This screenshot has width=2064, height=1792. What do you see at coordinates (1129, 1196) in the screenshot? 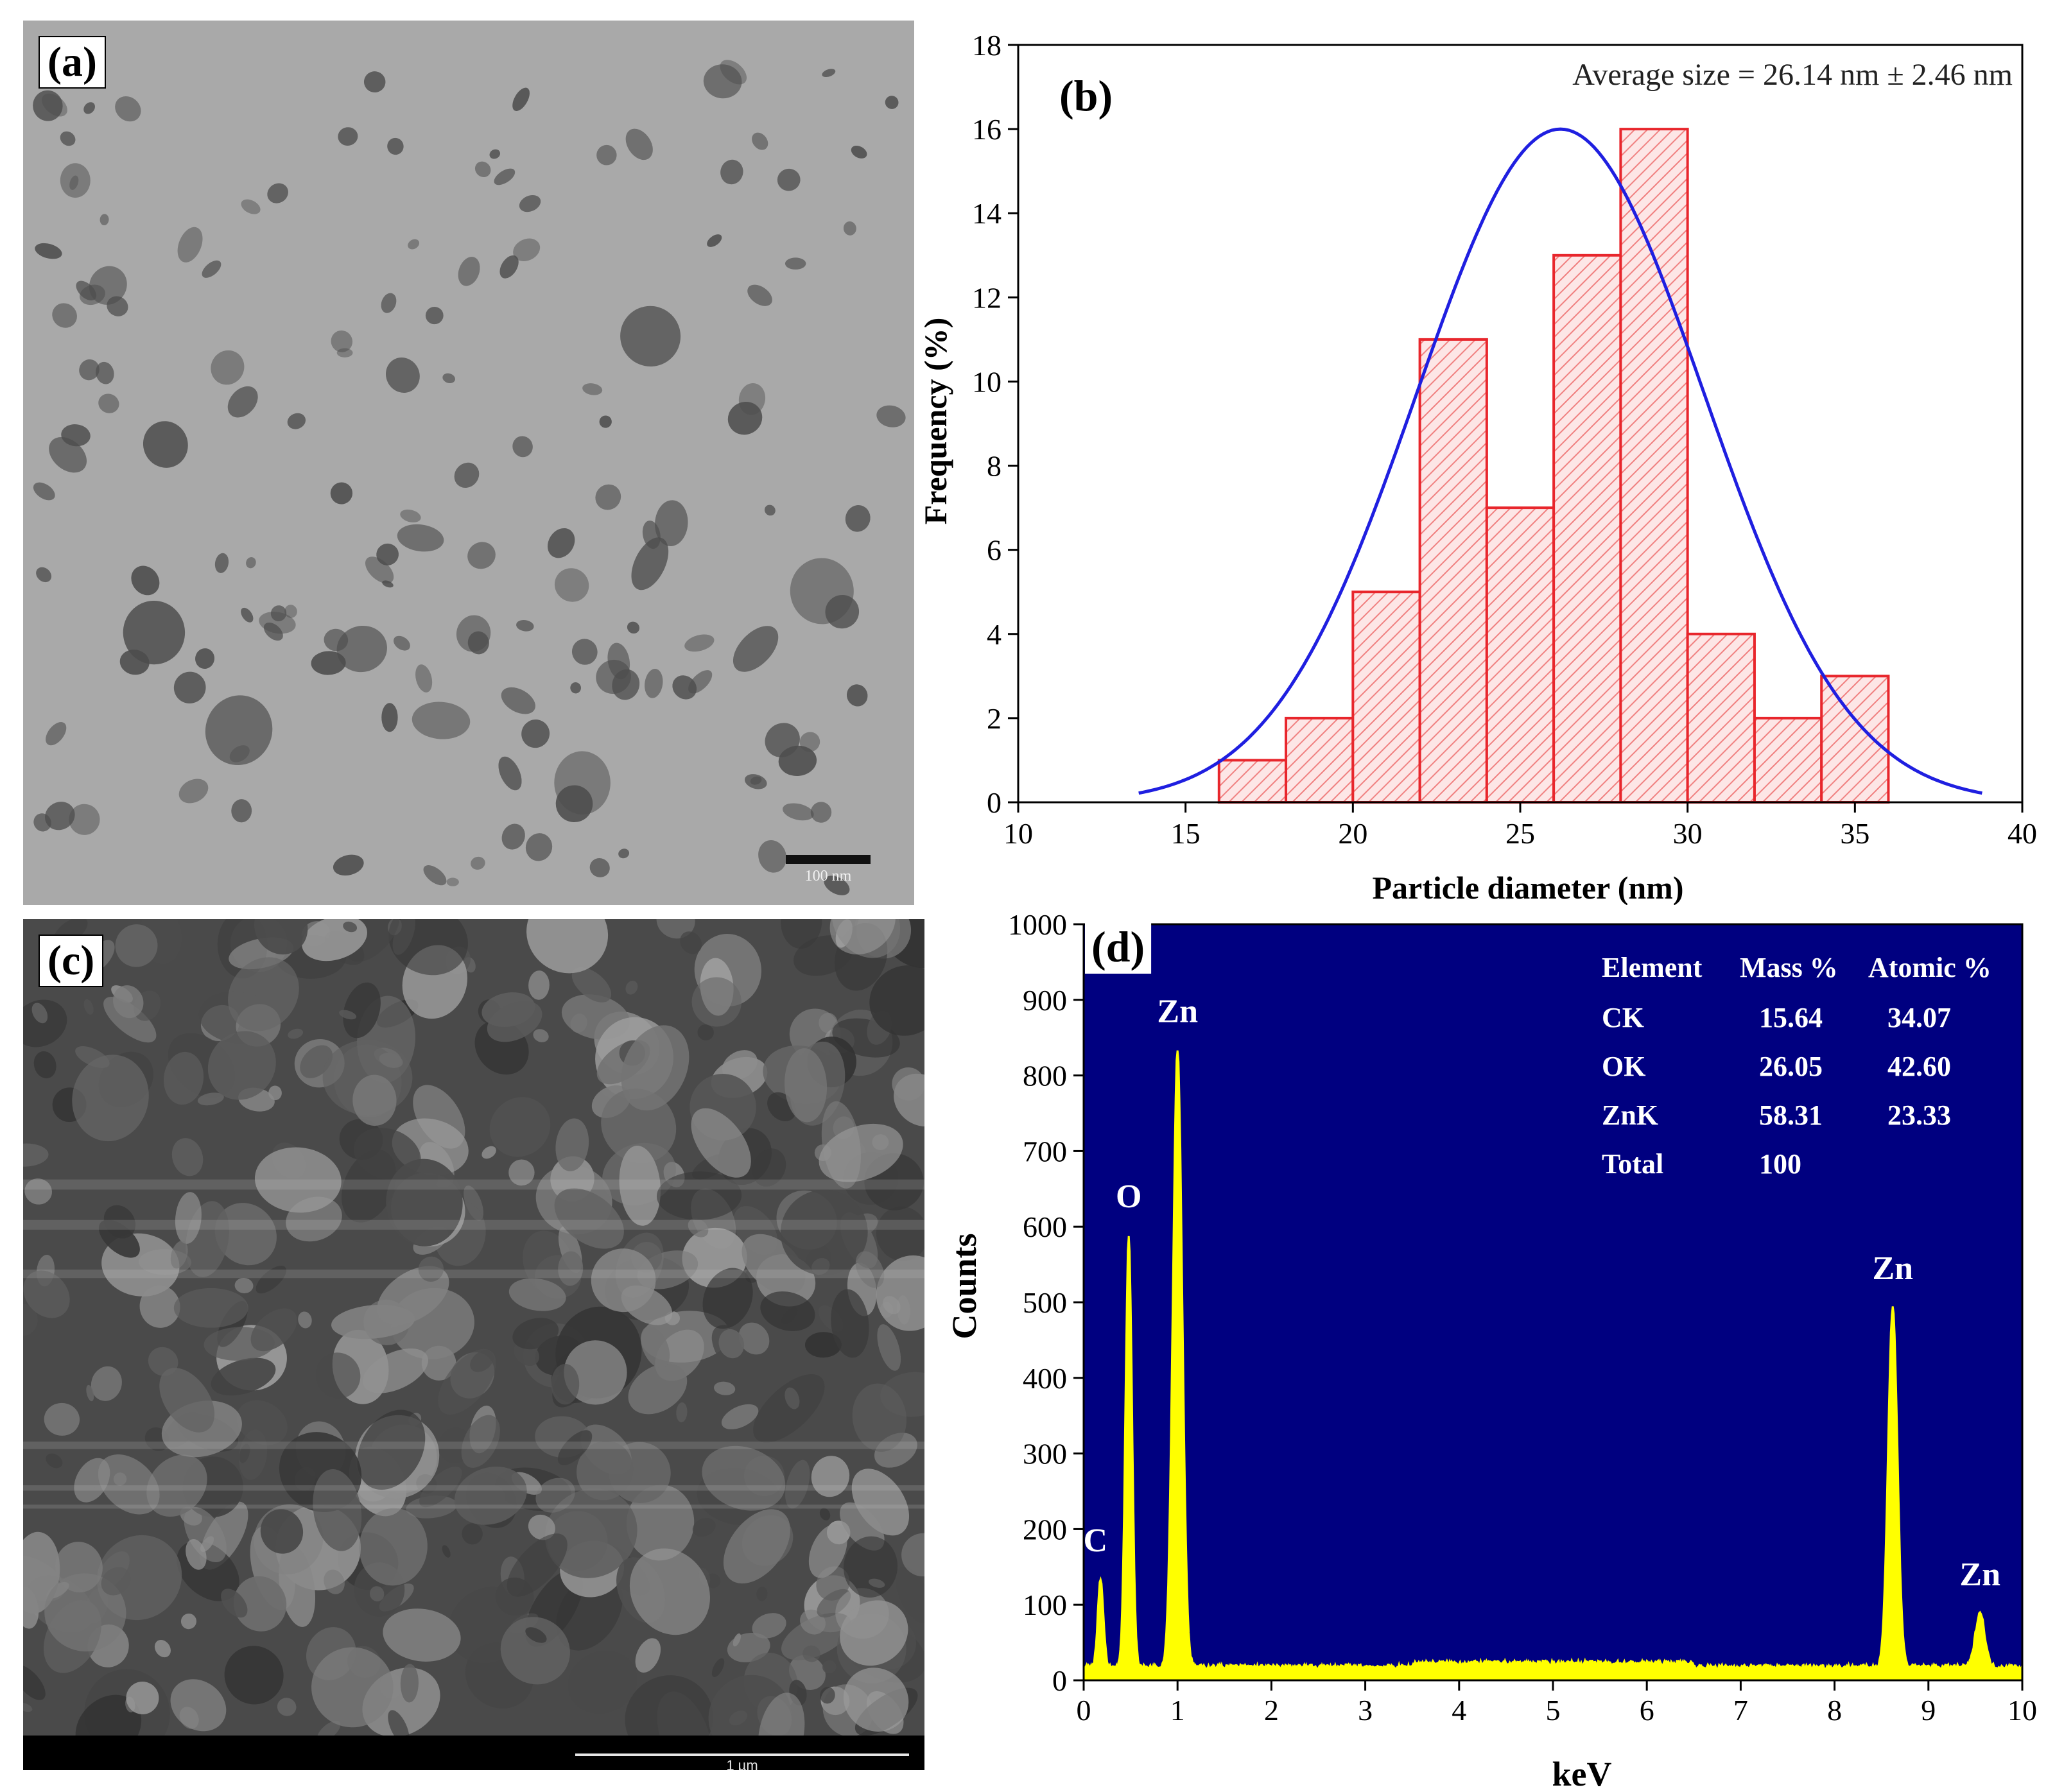
I see `peak-label: O` at bounding box center [1129, 1196].